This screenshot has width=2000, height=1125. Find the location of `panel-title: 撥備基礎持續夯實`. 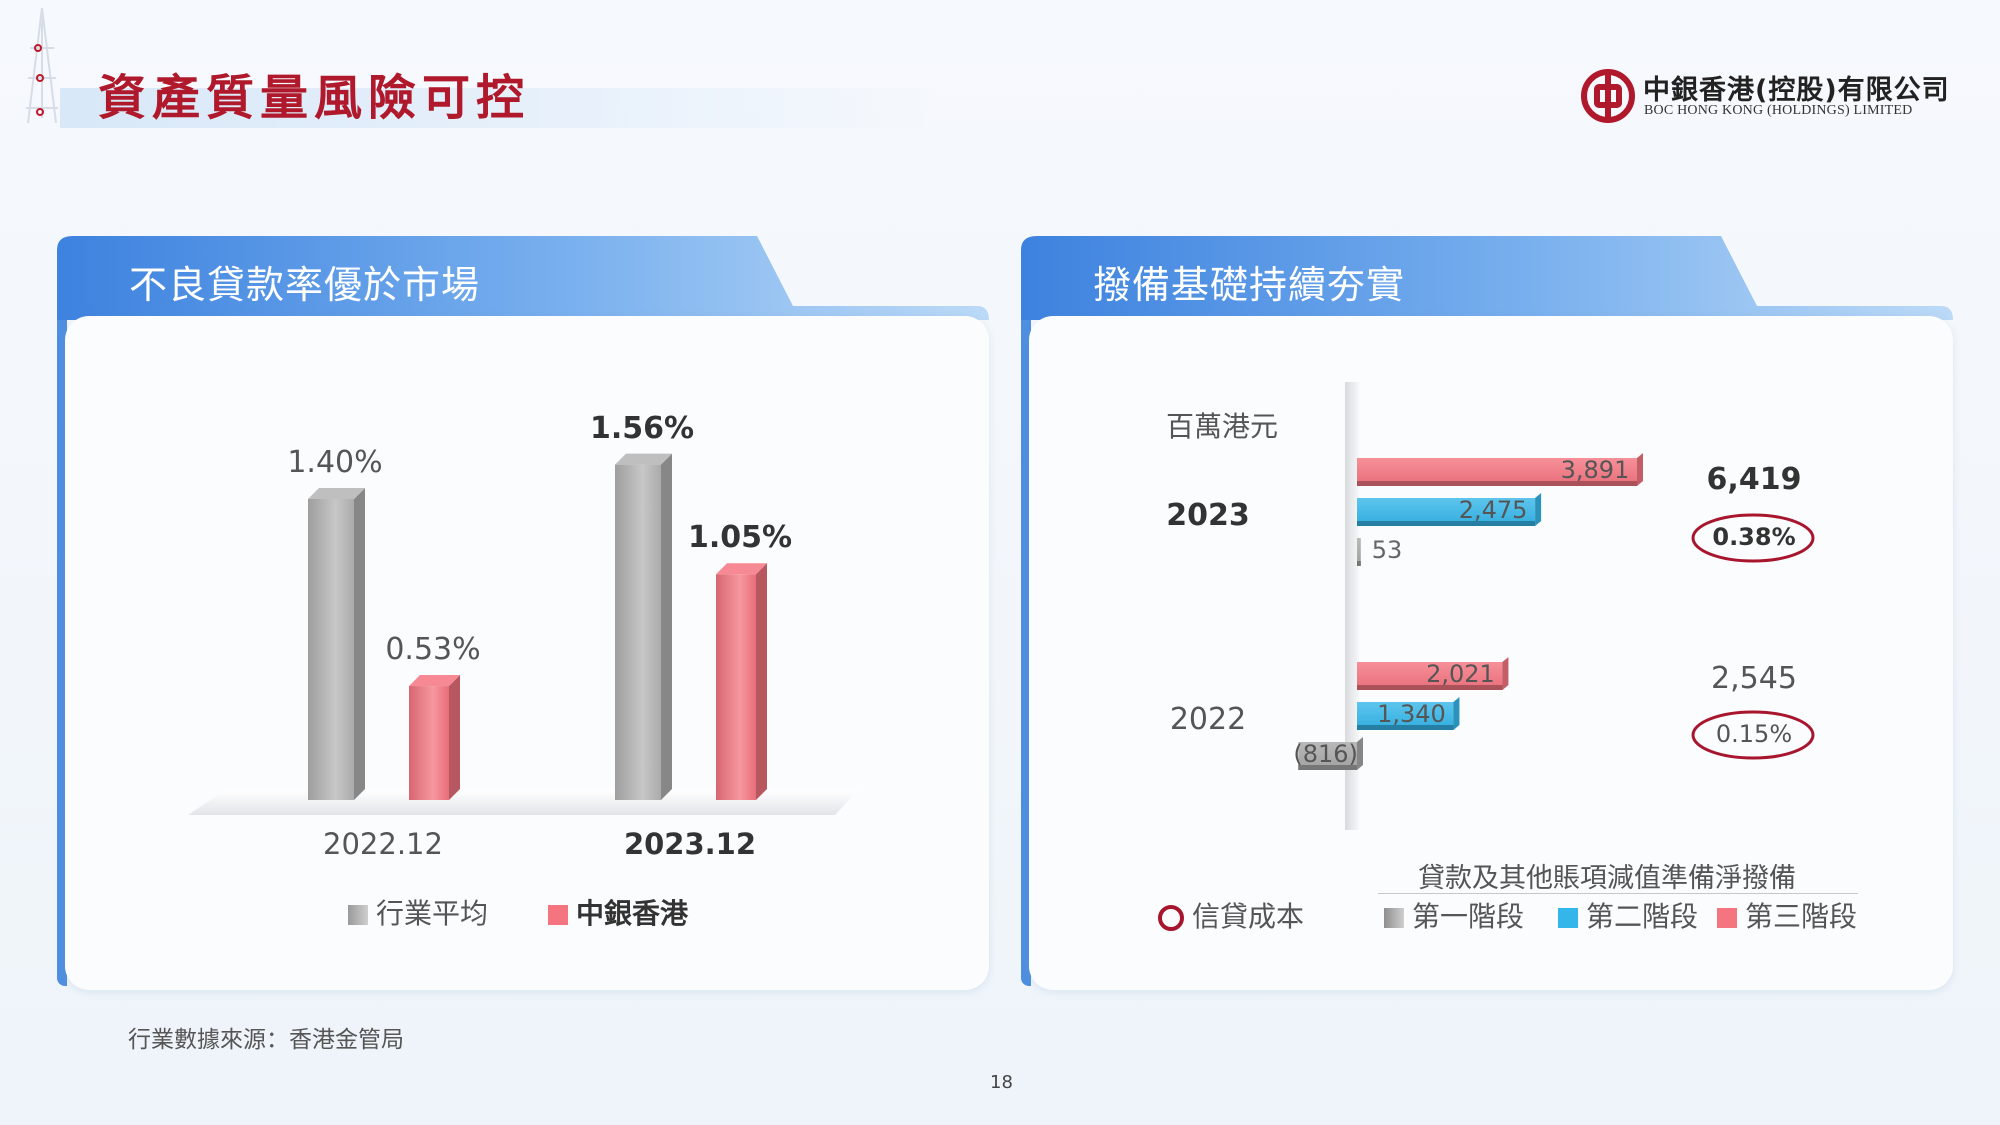

panel-title: 撥備基礎持續夯實 is located at coordinates (1249, 285).